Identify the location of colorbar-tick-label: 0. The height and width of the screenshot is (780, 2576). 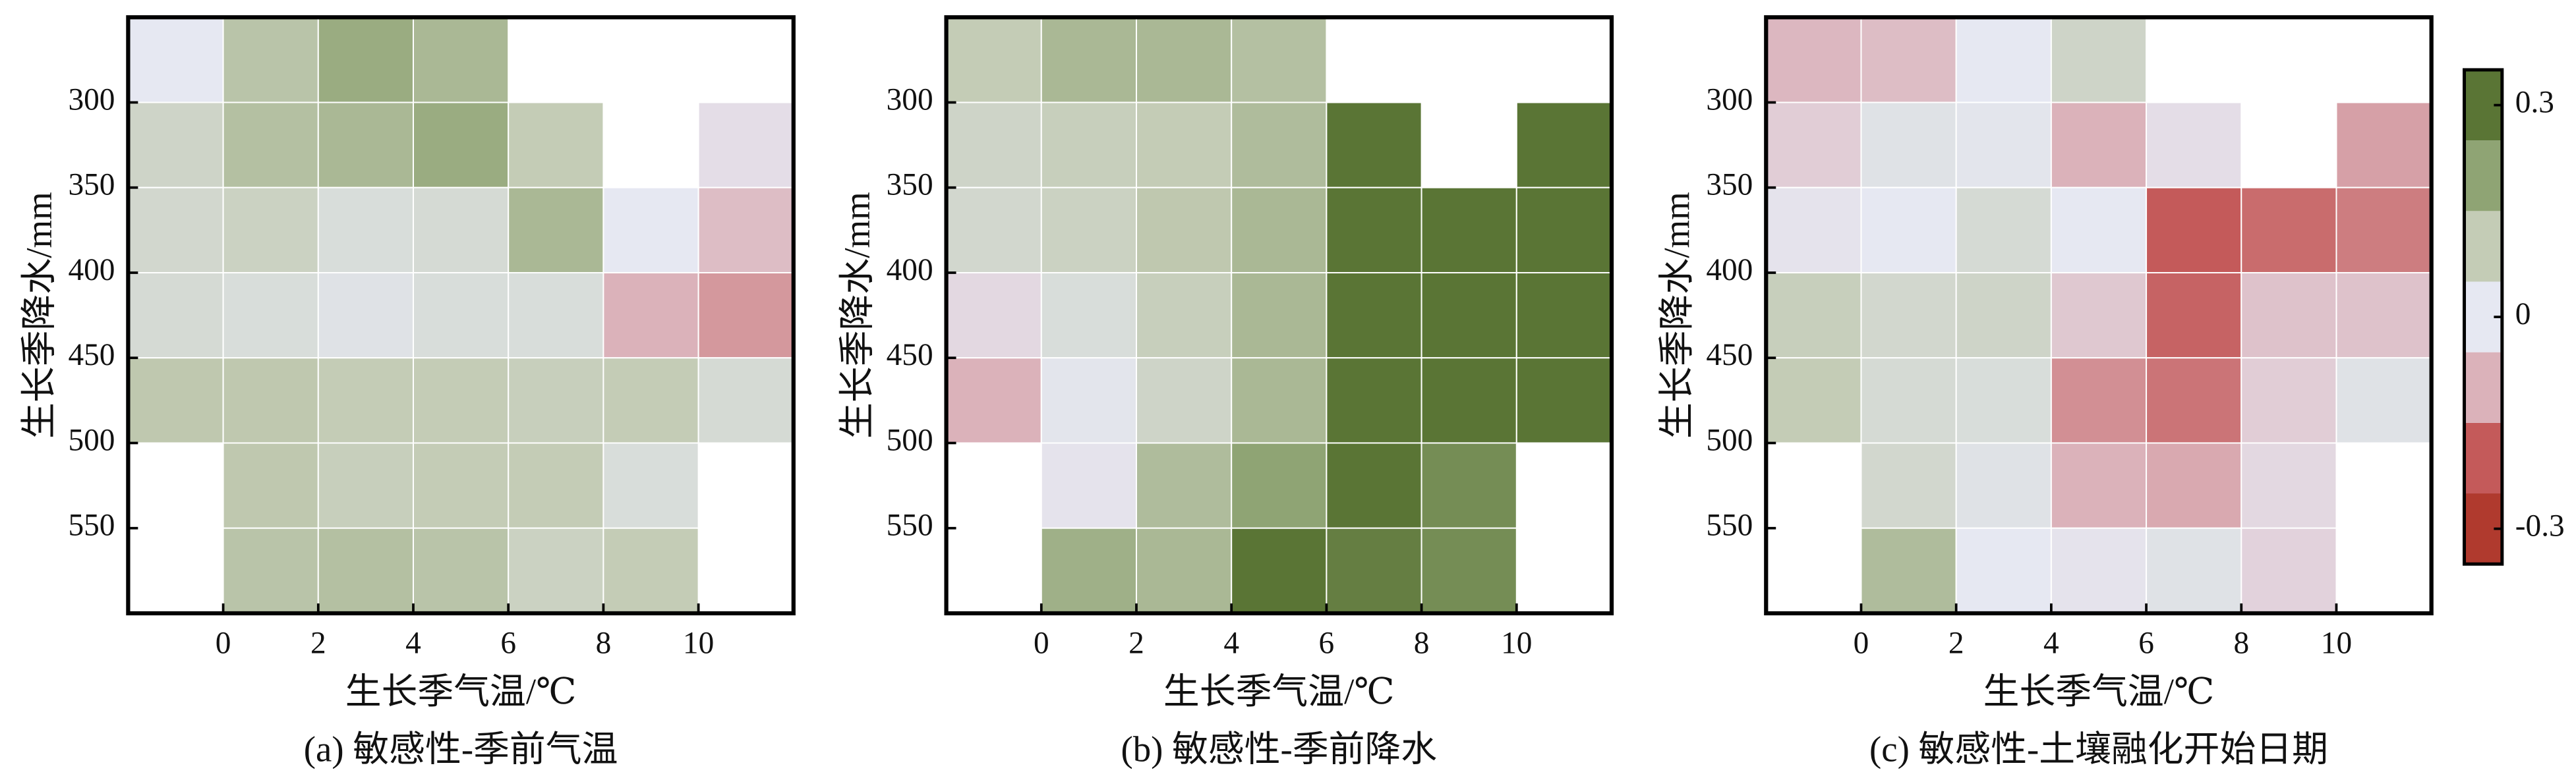
(2523, 314).